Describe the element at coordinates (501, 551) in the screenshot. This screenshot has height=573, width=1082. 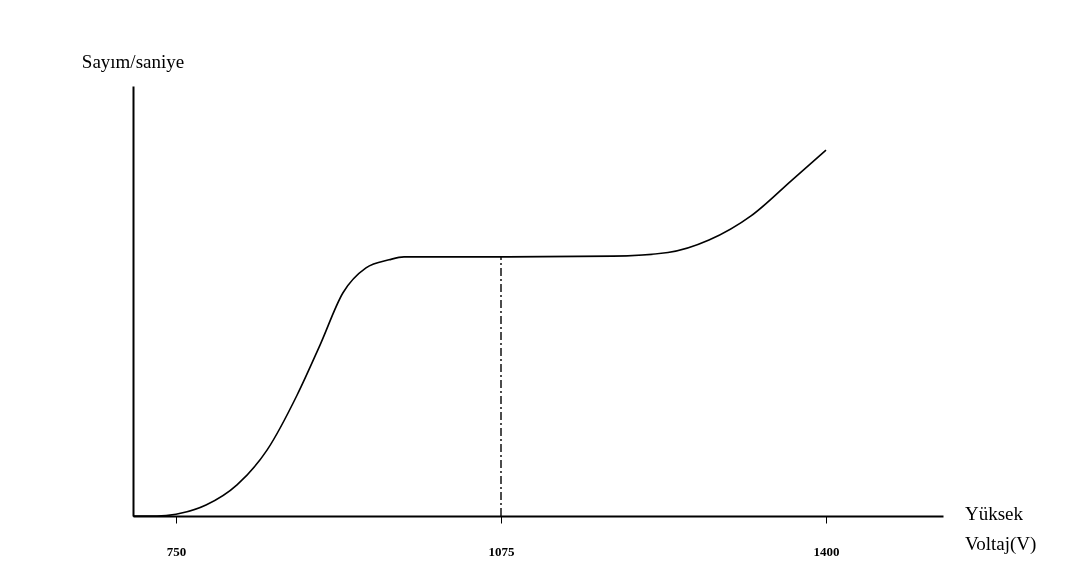
I see `x-tick-label: 1075` at that location.